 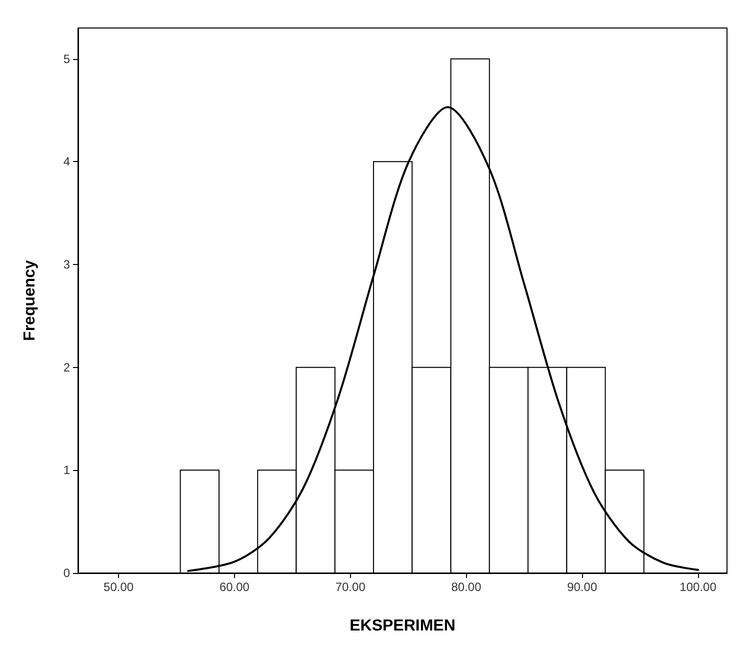 What do you see at coordinates (66, 265) in the screenshot?
I see `y-tick-label: 3` at bounding box center [66, 265].